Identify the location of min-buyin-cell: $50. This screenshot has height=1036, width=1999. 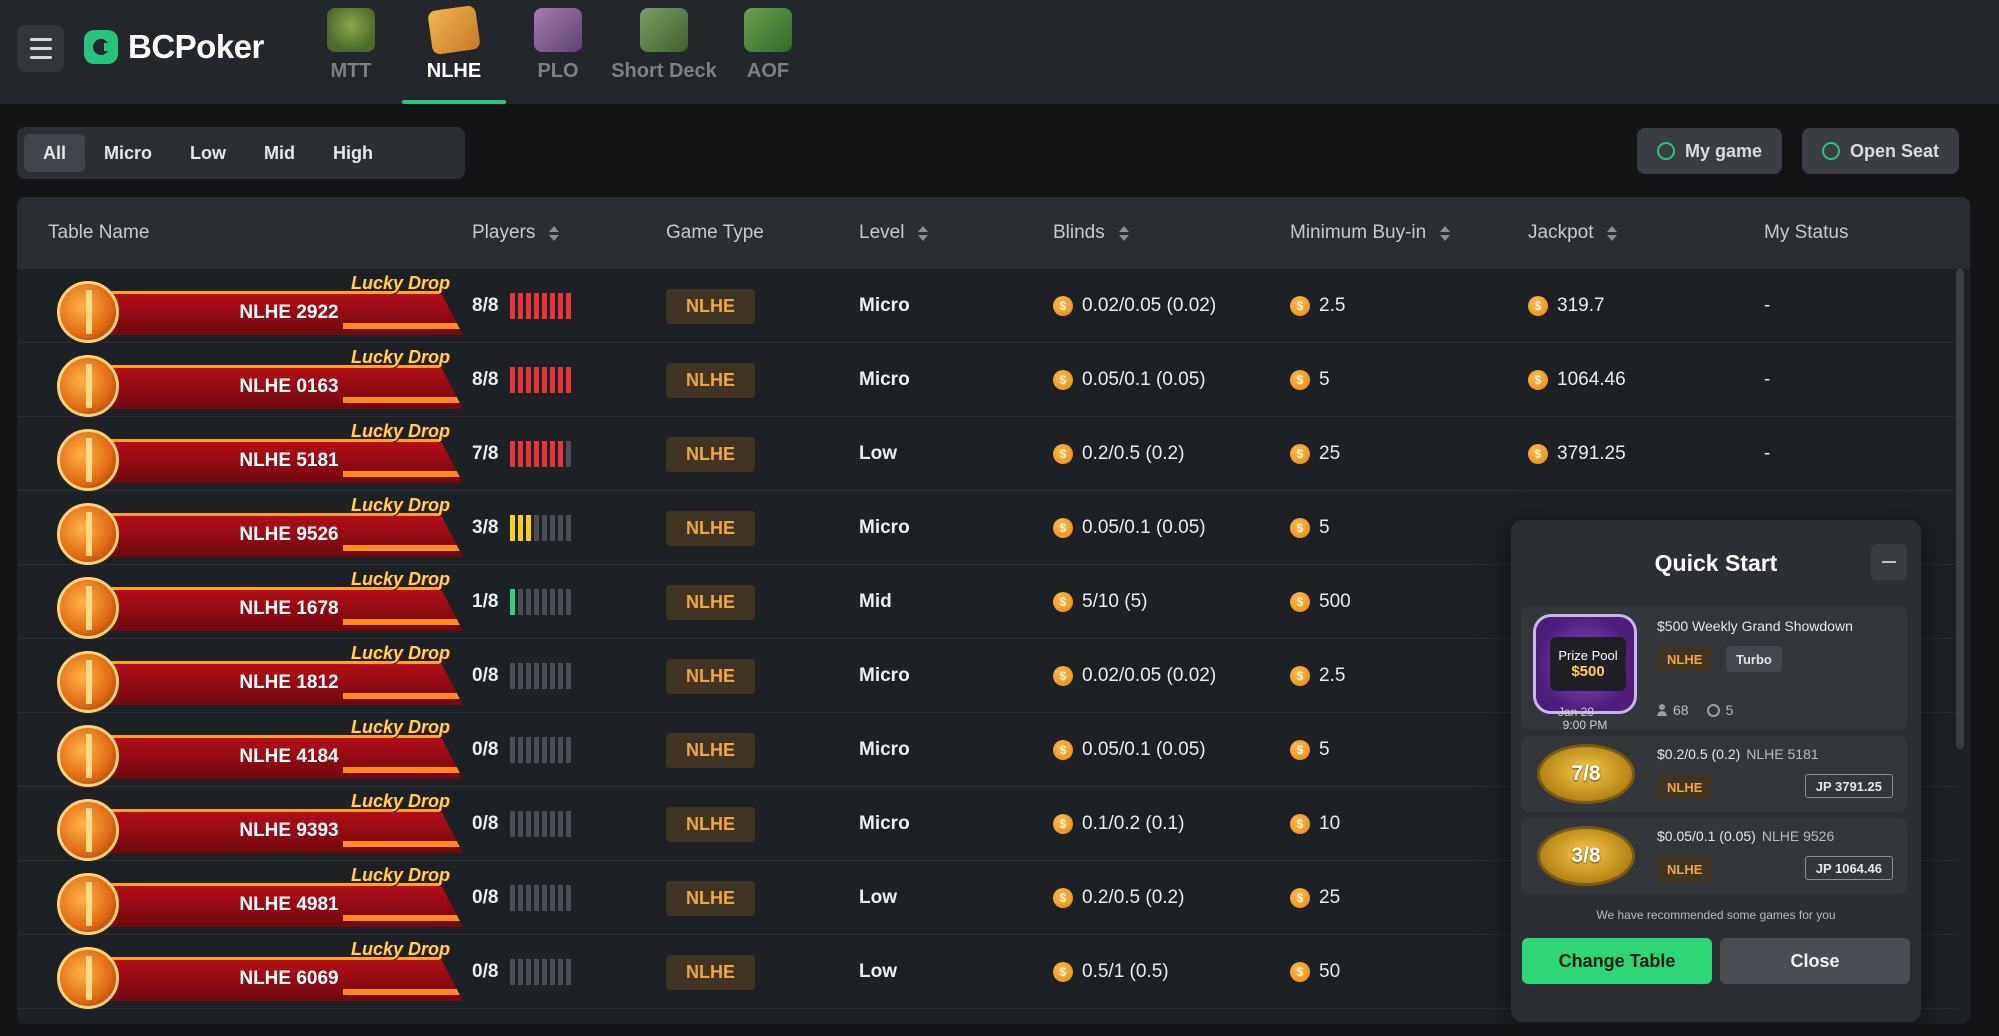
(1315, 972).